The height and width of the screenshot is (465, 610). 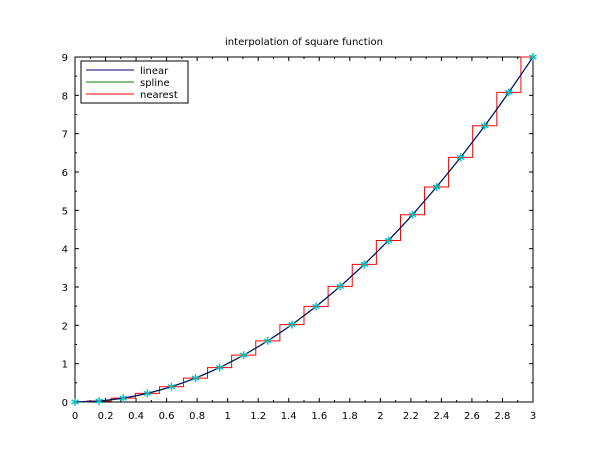 I want to click on chart-title: interpolation of square function, so click(x=304, y=42).